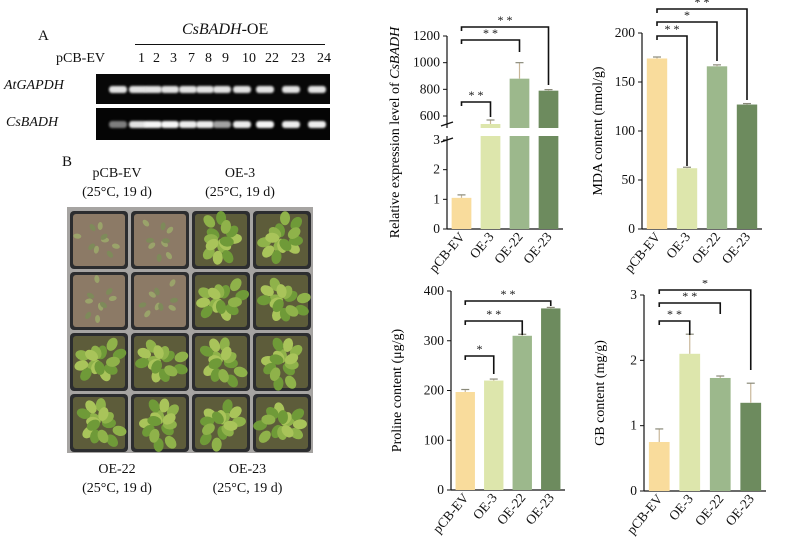 The image size is (791, 551). I want to click on lane-label: 7, so click(191, 58).